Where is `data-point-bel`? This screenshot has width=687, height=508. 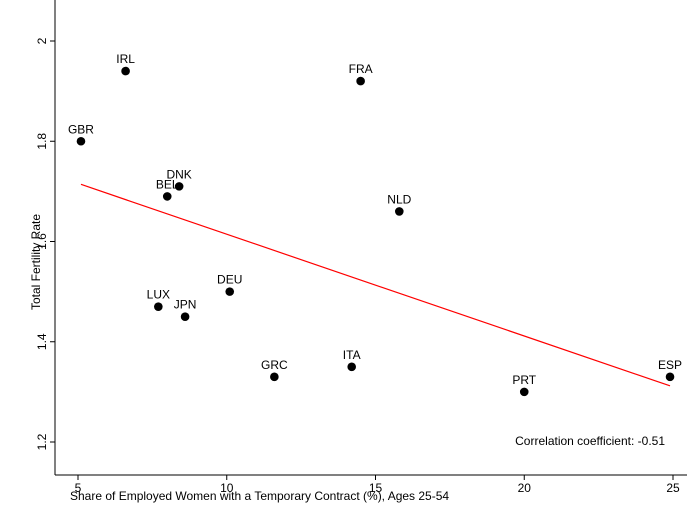
data-point-bel is located at coordinates (167, 196).